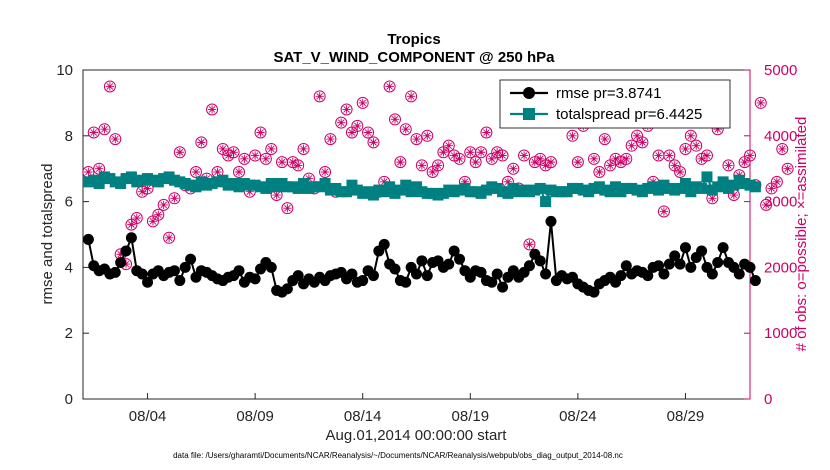  Describe the element at coordinates (608, 93) in the screenshot. I see `legend-rmse-label: rmse pr=3.8741` at that location.